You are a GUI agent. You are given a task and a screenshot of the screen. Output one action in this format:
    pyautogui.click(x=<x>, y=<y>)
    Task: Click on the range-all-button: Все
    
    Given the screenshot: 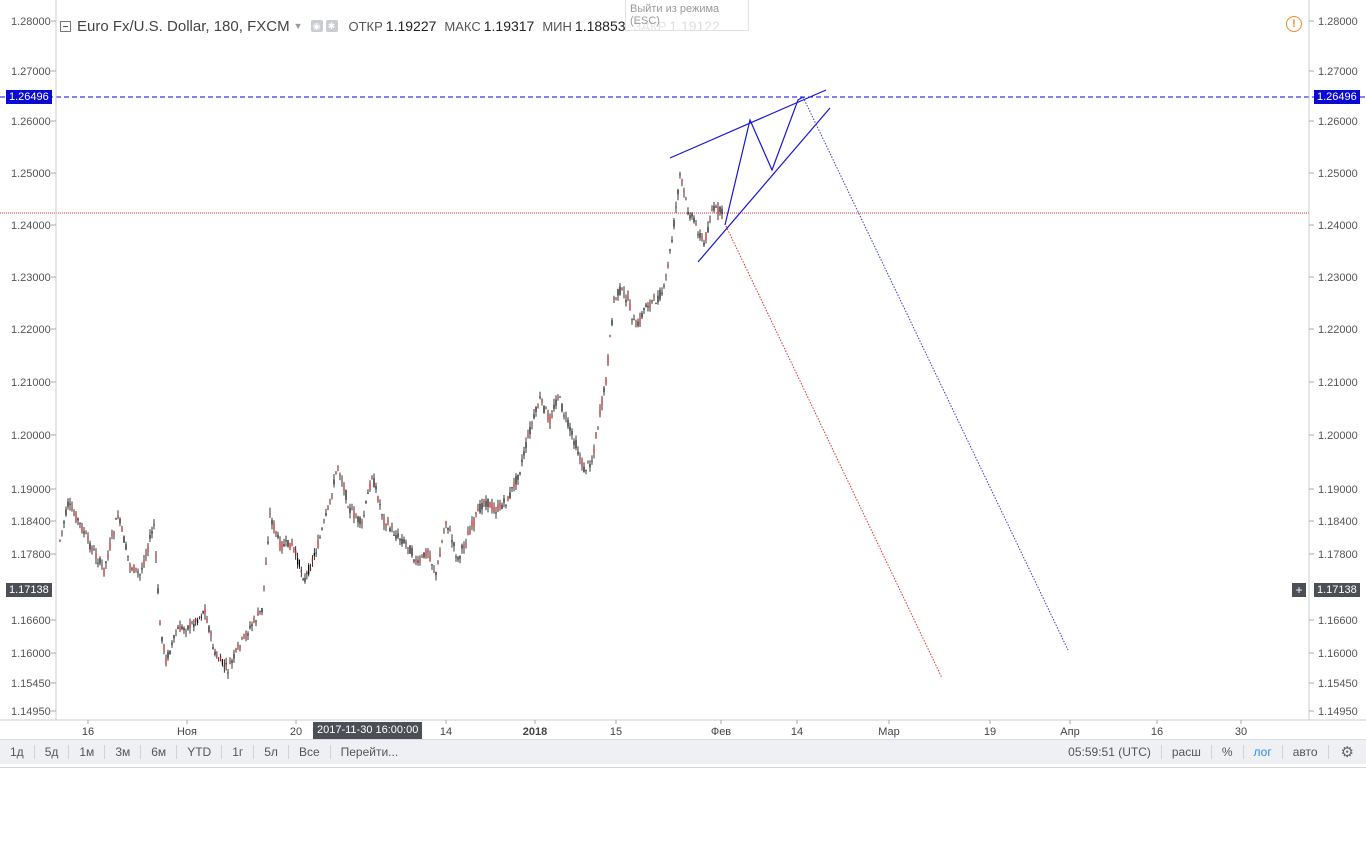 What is the action you would take?
    pyautogui.click(x=309, y=752)
    